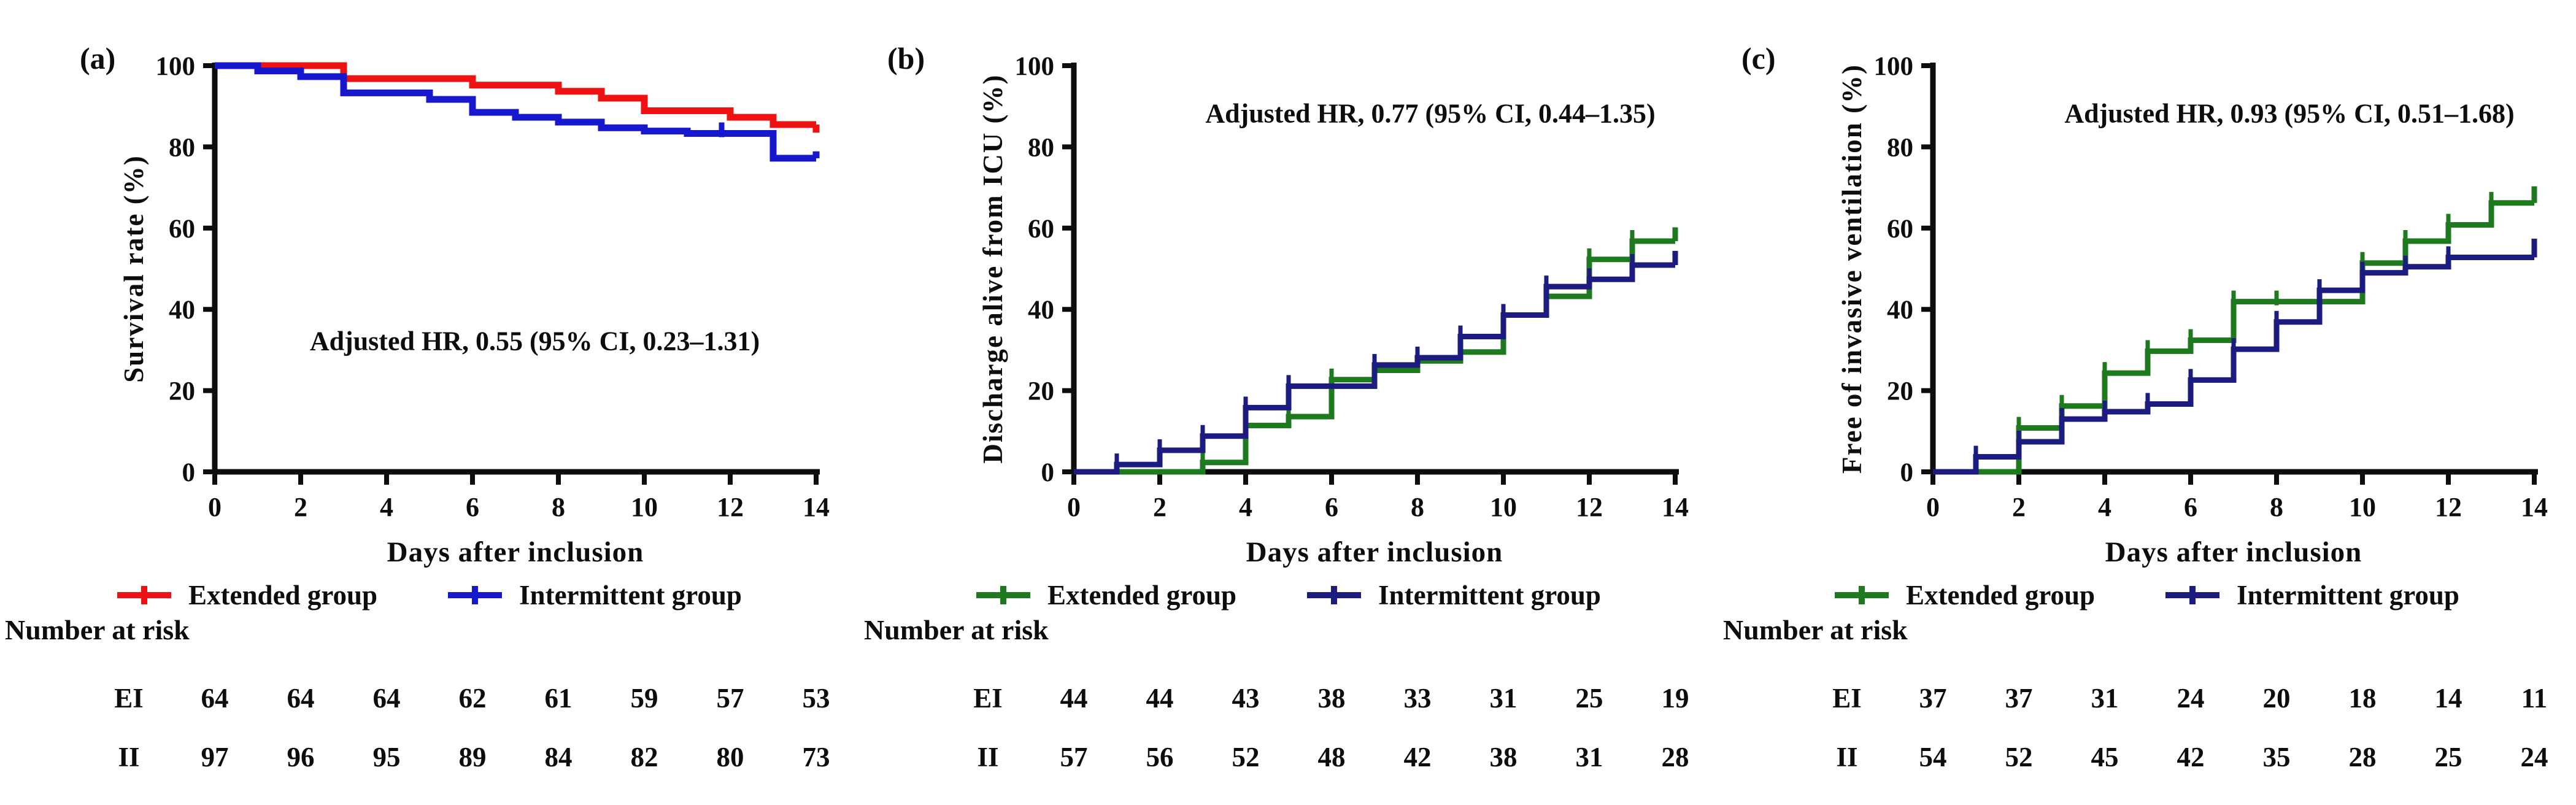  What do you see at coordinates (816, 757) in the screenshot?
I see `risk-value: 73` at bounding box center [816, 757].